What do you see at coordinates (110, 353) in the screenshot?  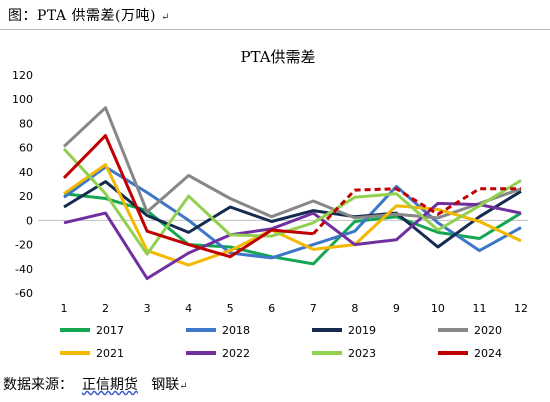 I see `legend-label-2021: 2021` at bounding box center [110, 353].